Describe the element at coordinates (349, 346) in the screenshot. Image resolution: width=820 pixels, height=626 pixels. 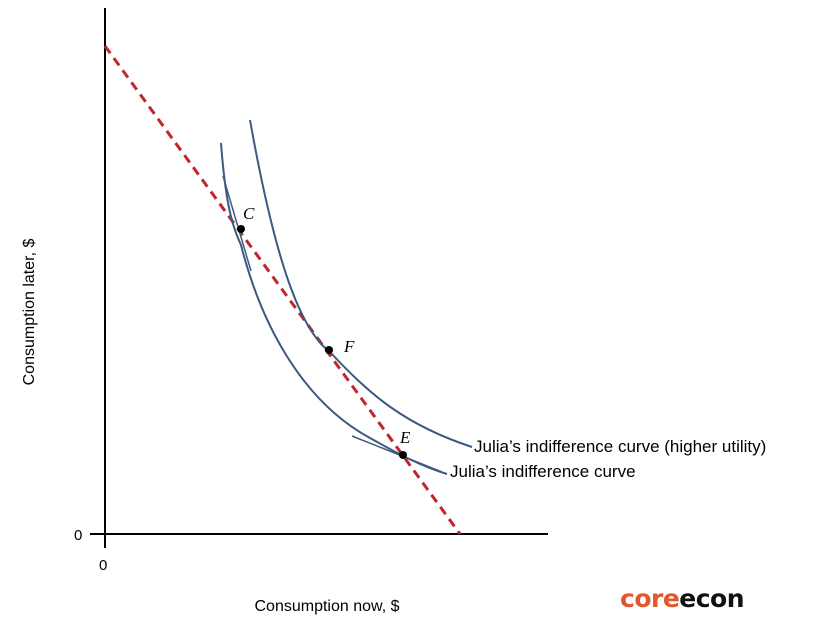
I see `point-f-label: F` at that location.